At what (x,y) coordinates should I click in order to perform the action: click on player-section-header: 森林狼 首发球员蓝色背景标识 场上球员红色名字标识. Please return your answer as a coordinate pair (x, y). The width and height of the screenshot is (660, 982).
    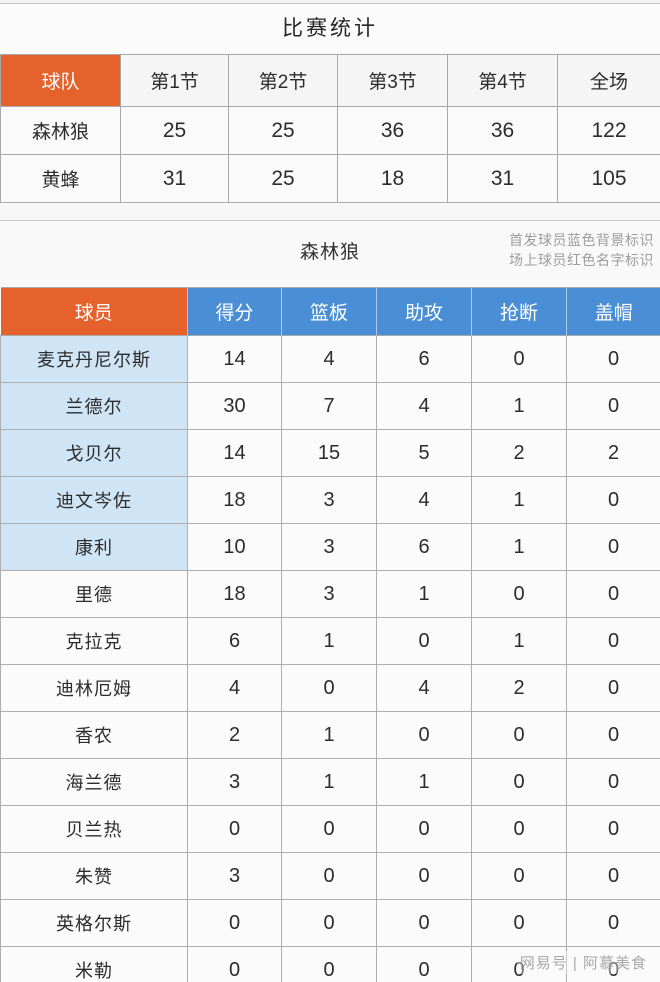
    Looking at the image, I should click on (330, 254).